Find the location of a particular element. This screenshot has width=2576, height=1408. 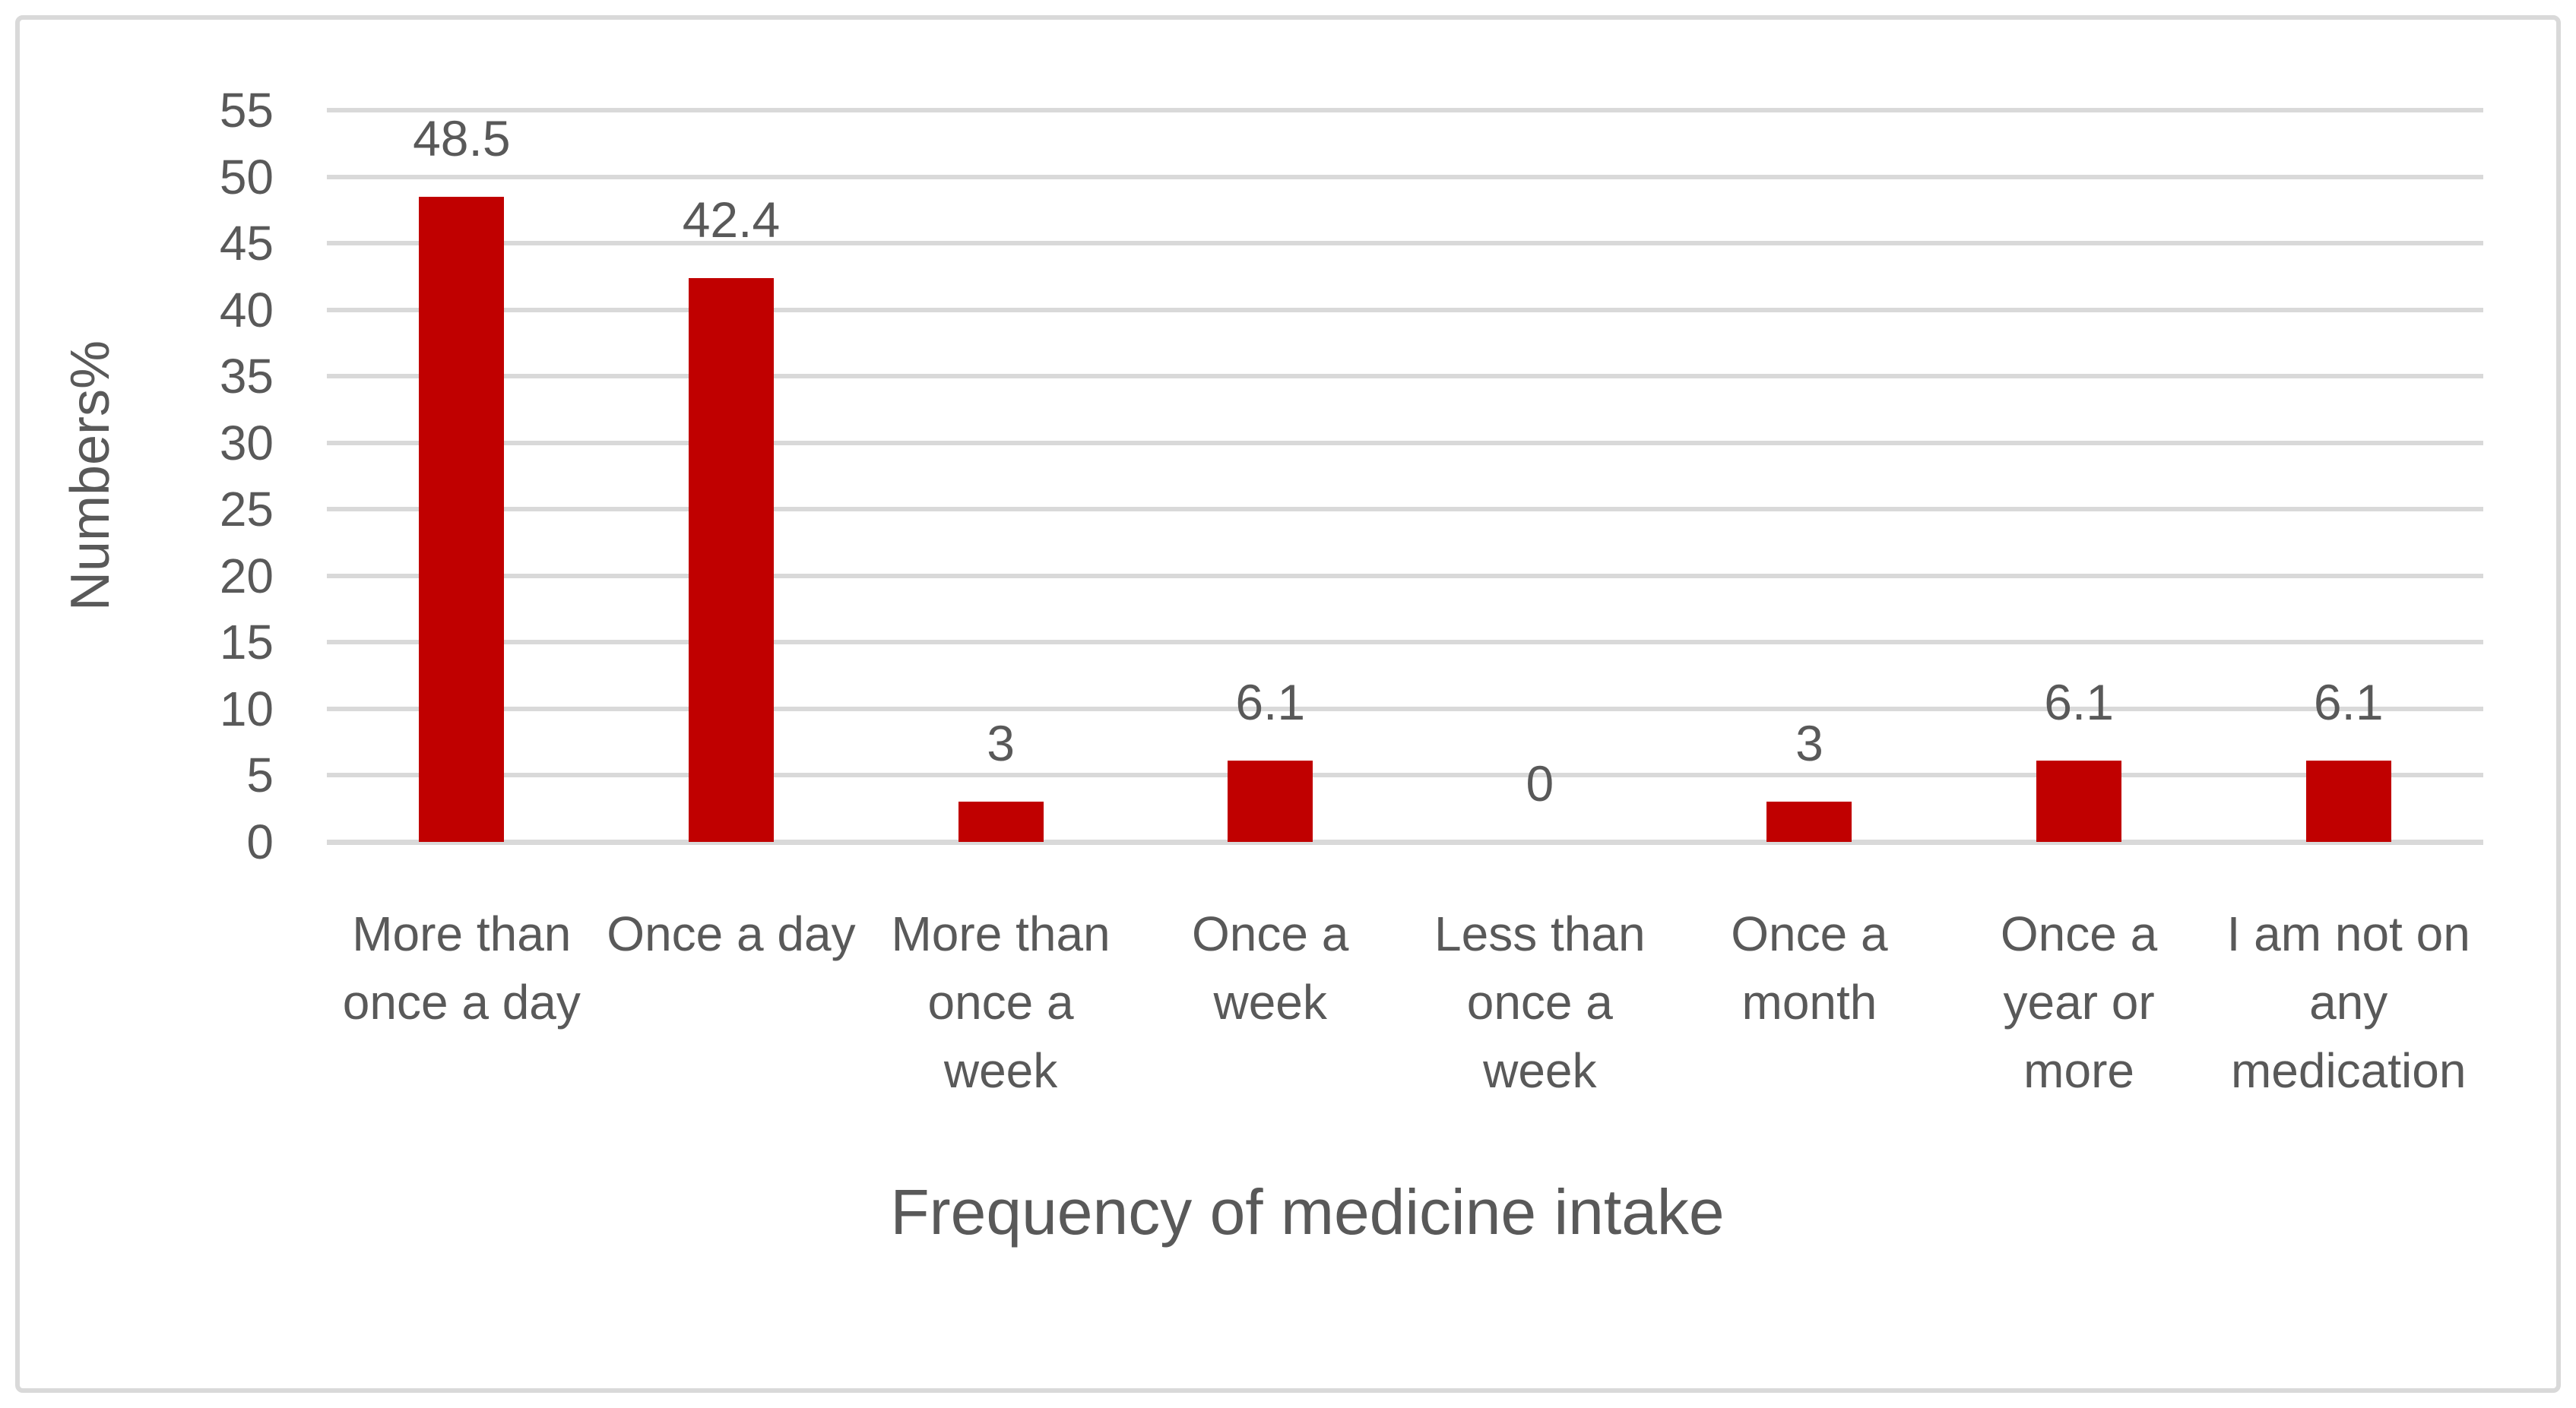

y-tick-label: 50 is located at coordinates (247, 176).